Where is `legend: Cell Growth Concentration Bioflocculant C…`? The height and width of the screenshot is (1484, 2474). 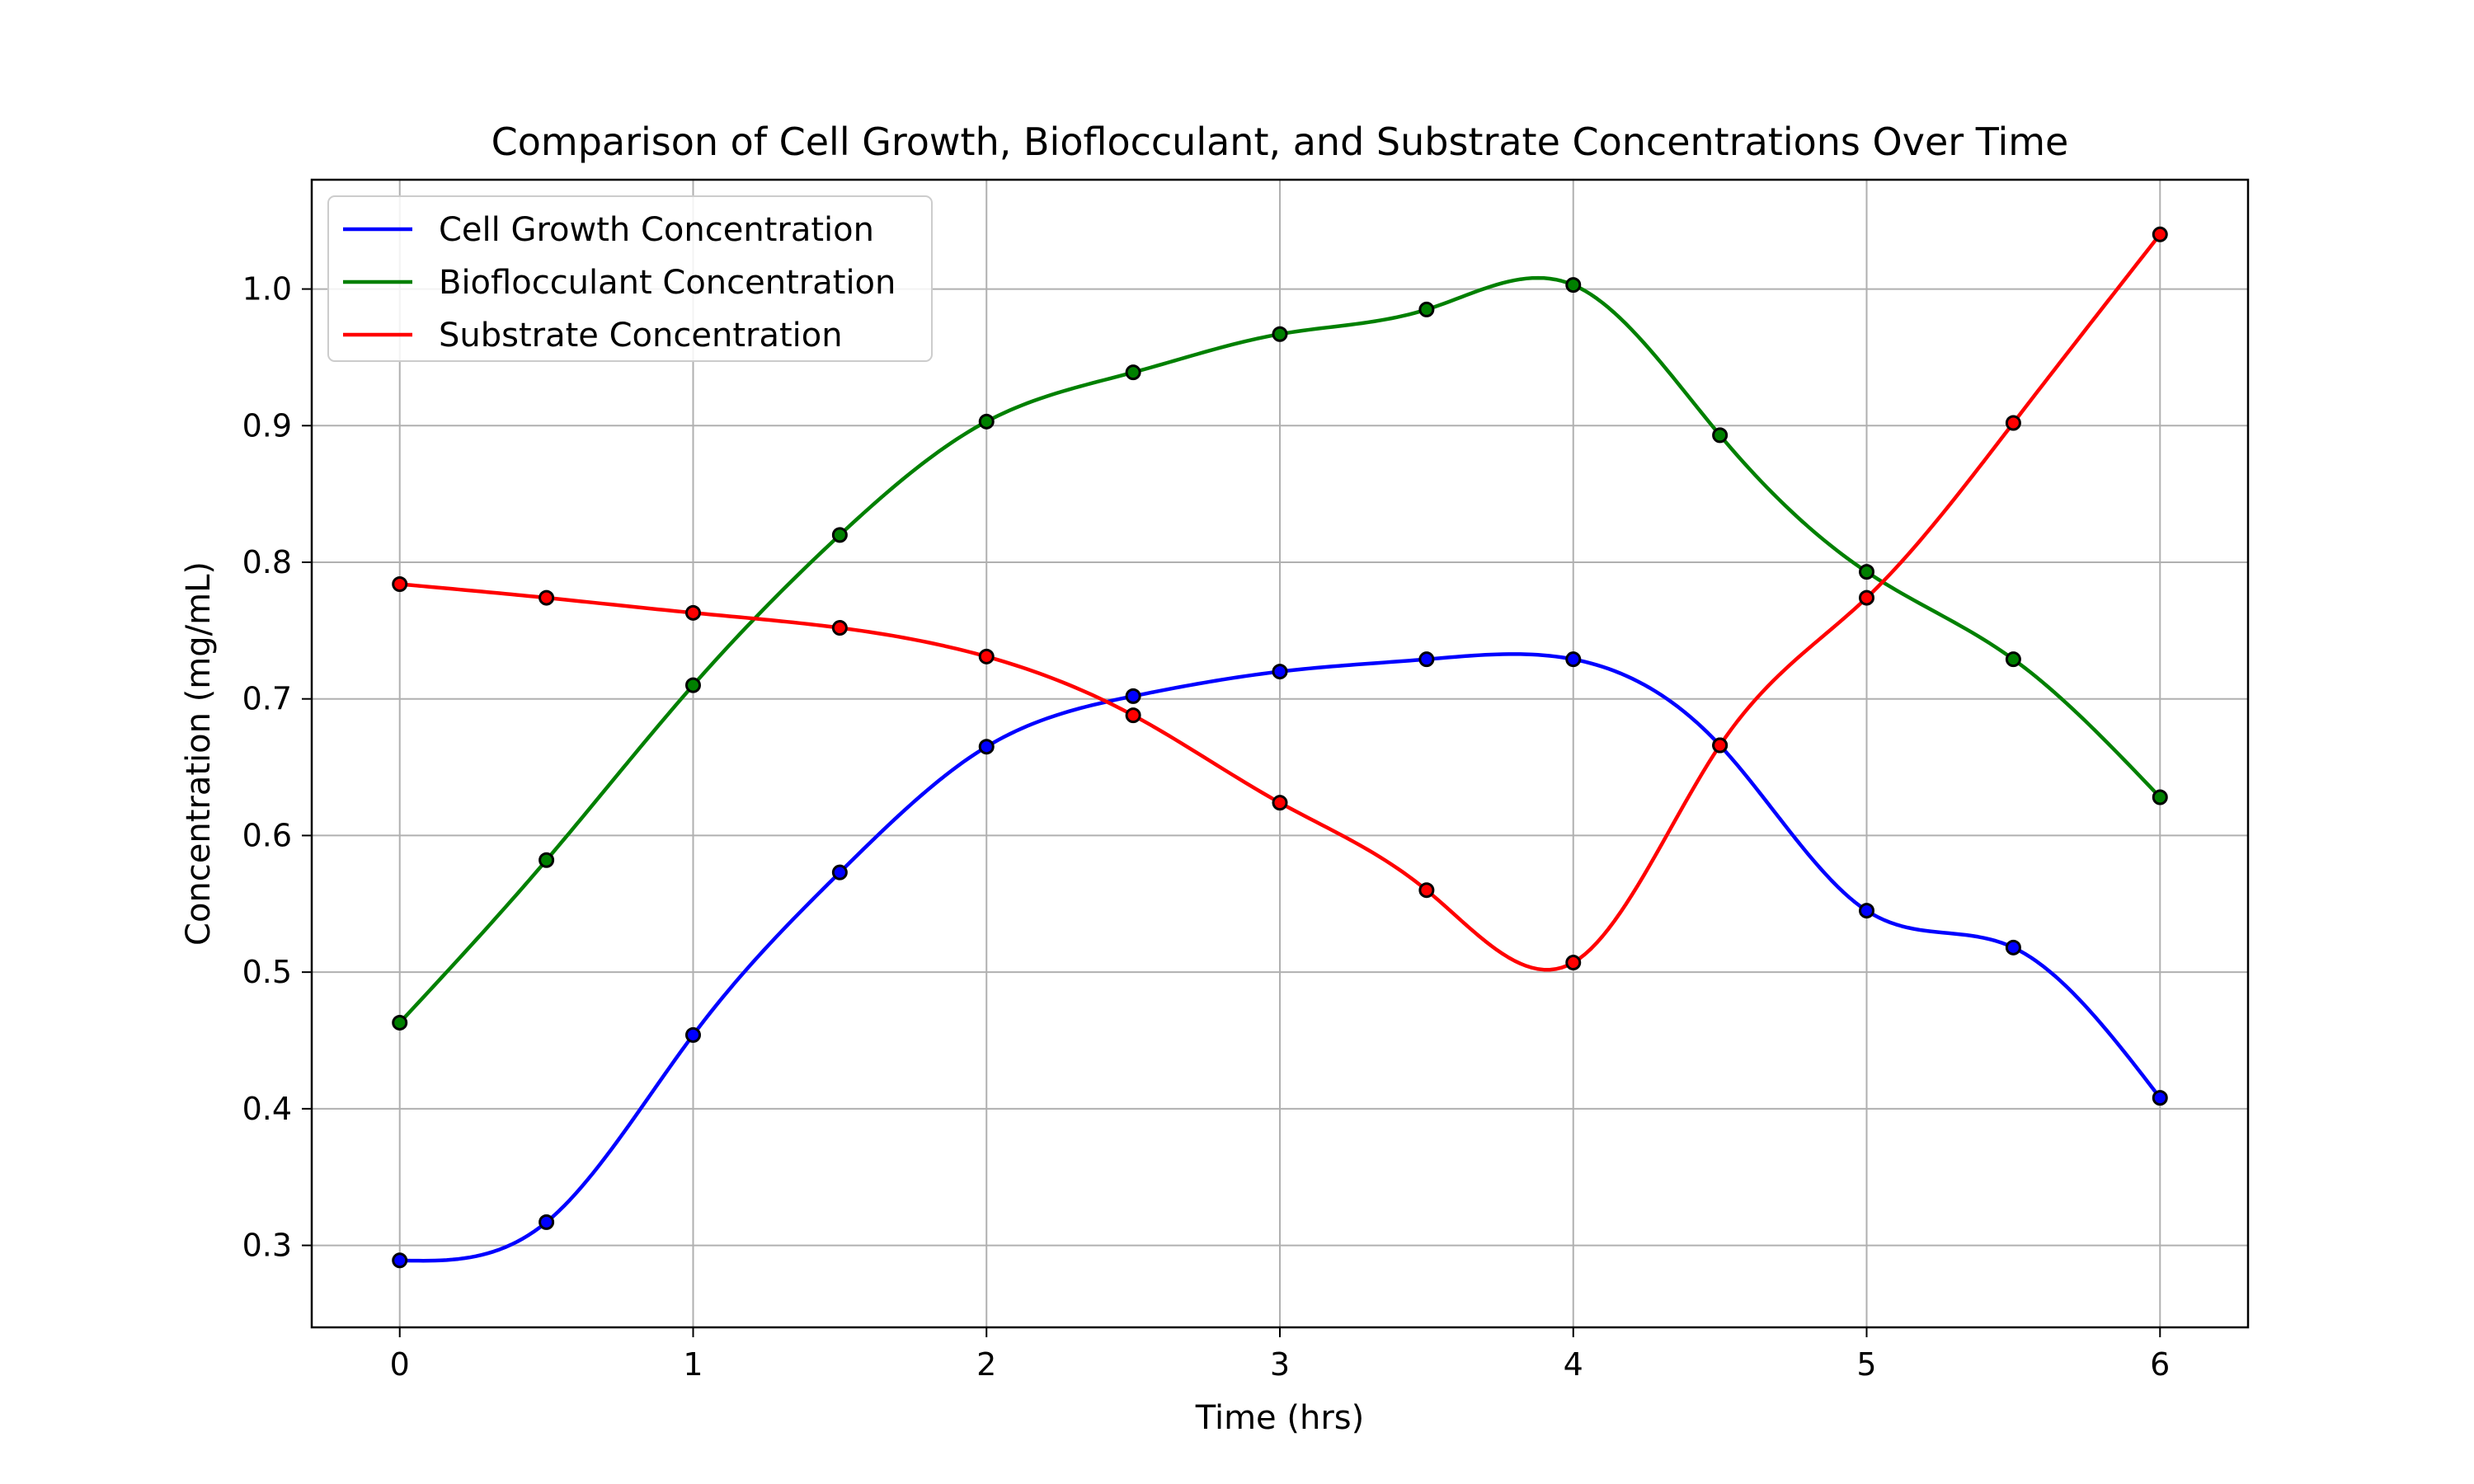
legend: Cell Growth Concentration Bioflocculant C… is located at coordinates (630, 278).